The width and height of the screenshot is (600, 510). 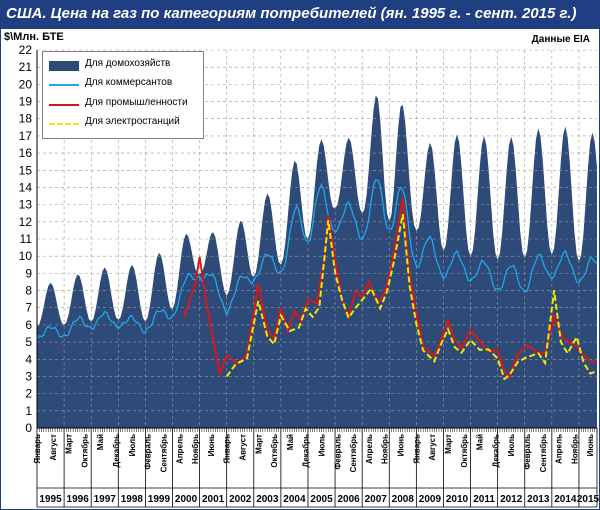 I want to click on legend-label-industrial: Для промышленности, so click(x=136, y=102).